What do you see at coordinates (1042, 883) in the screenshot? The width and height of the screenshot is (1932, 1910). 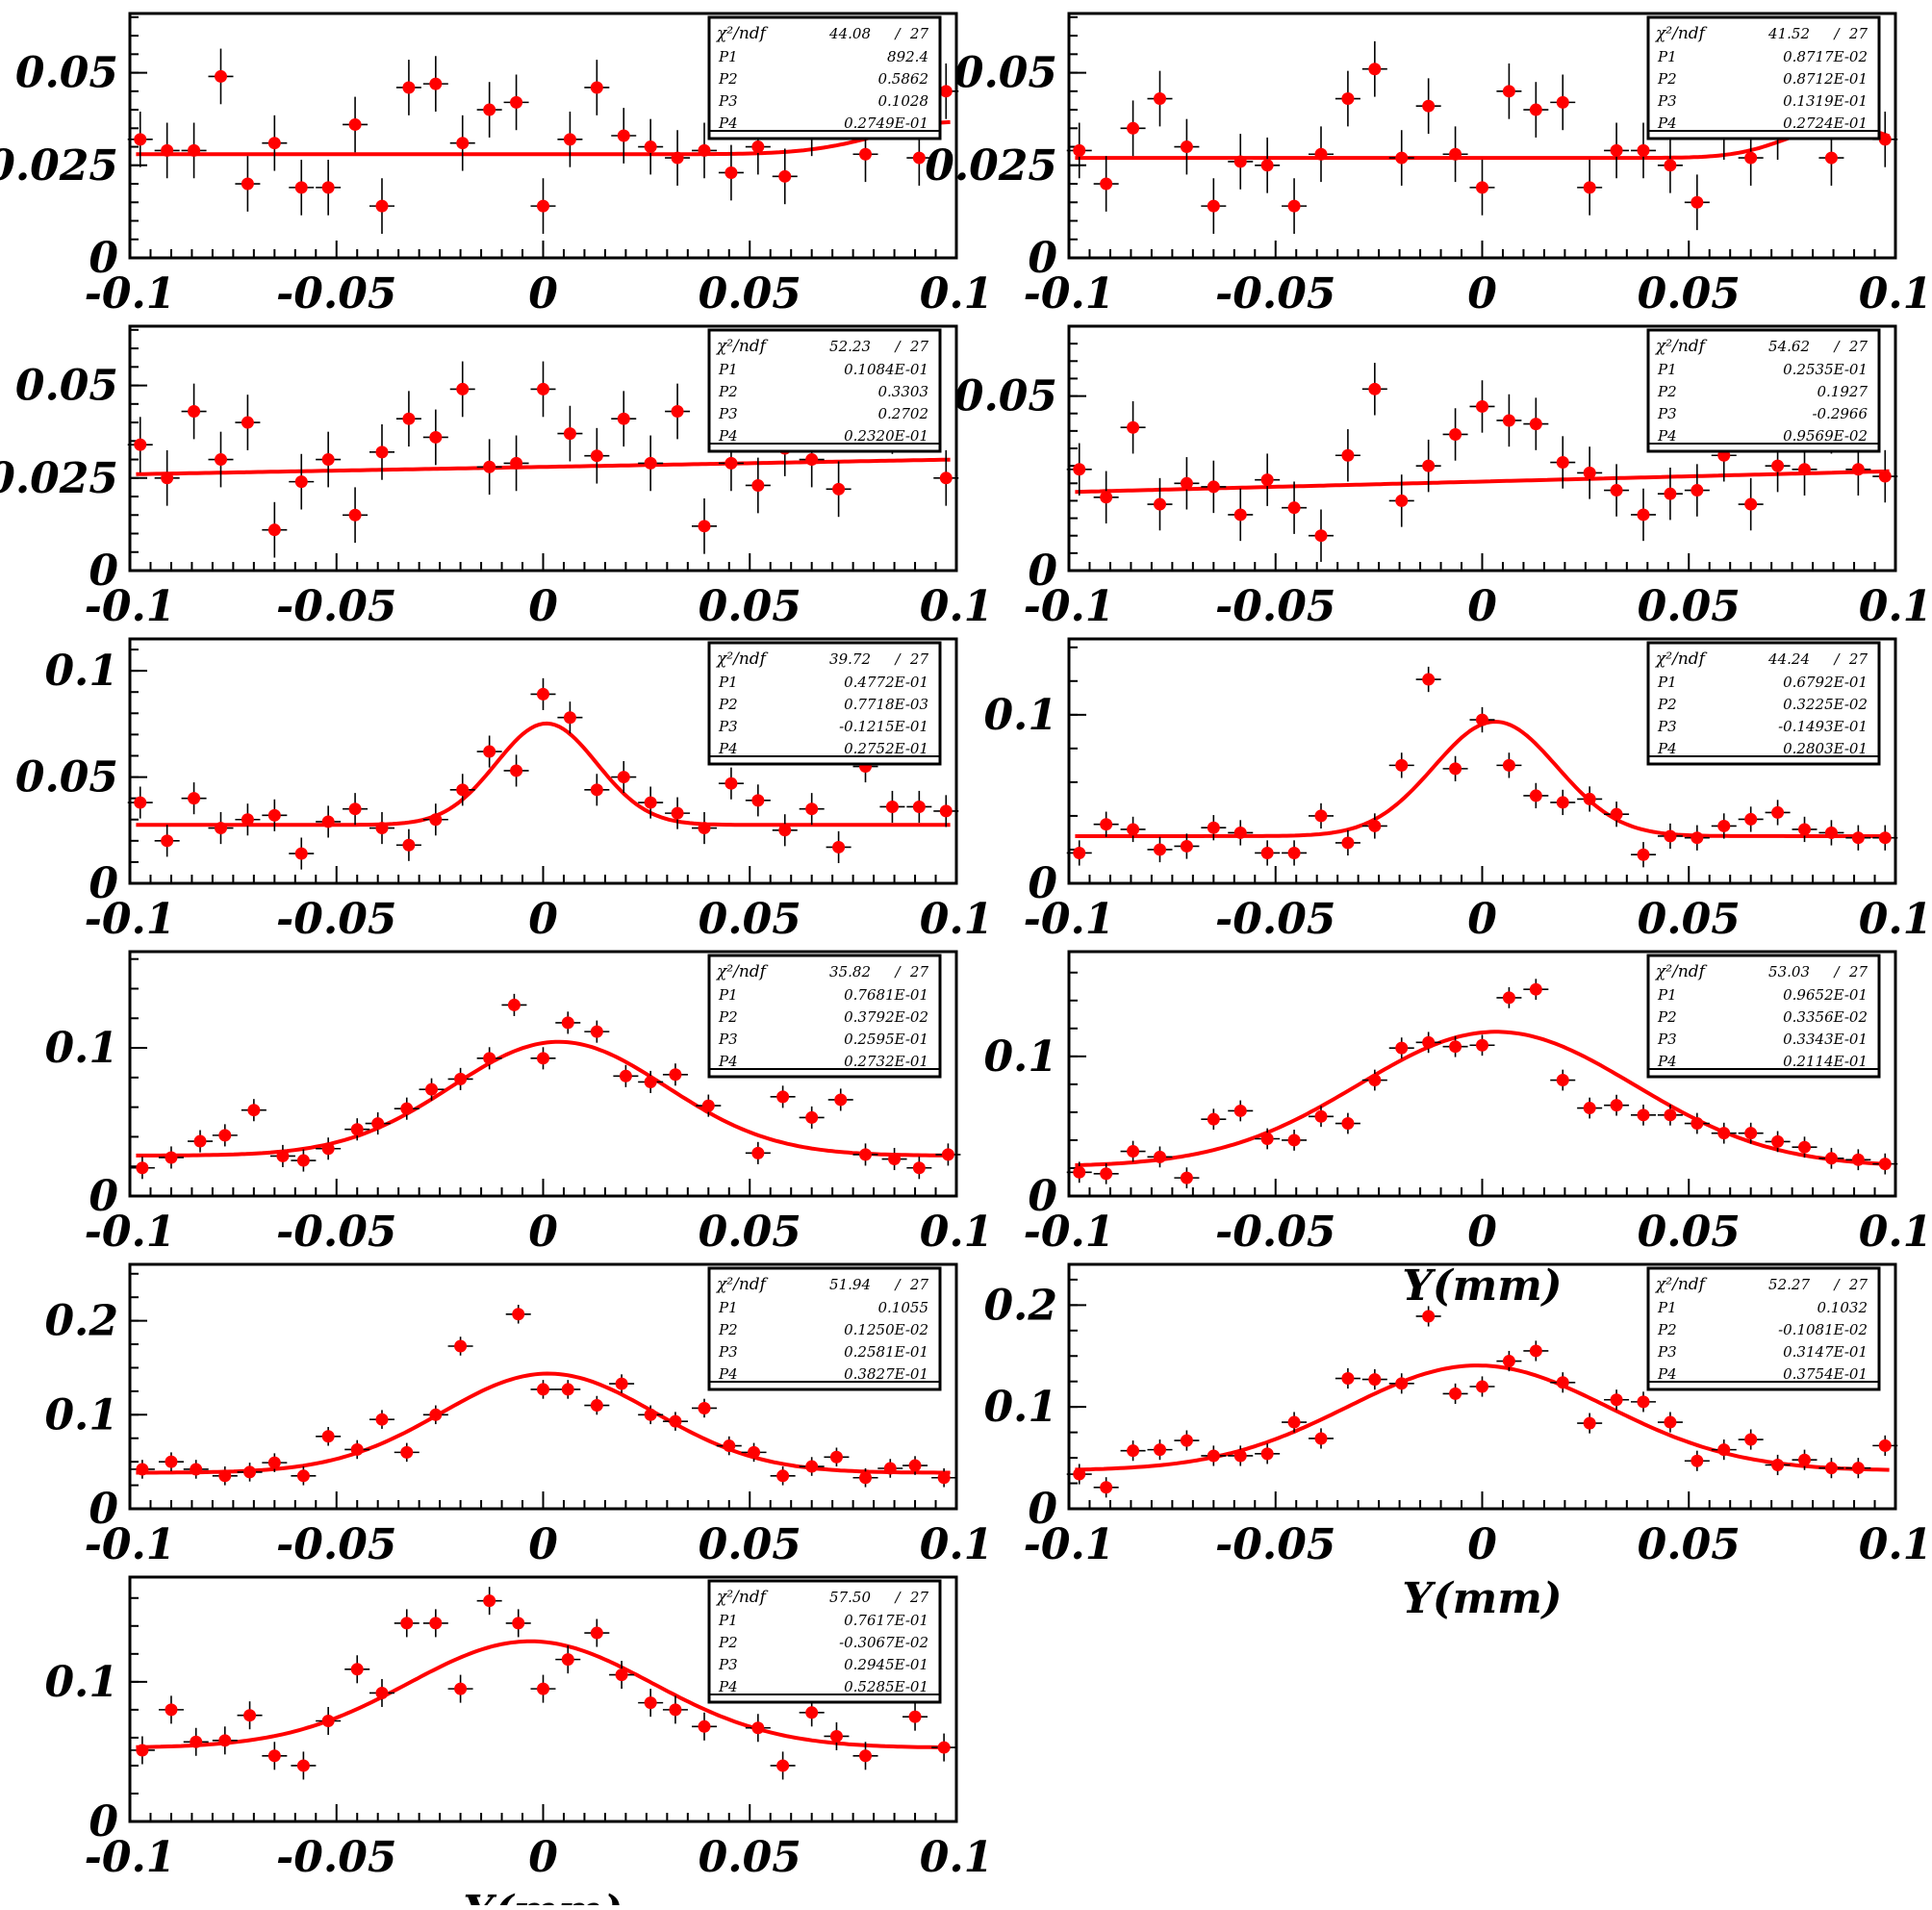 I see `y-tick-label: 0` at bounding box center [1042, 883].